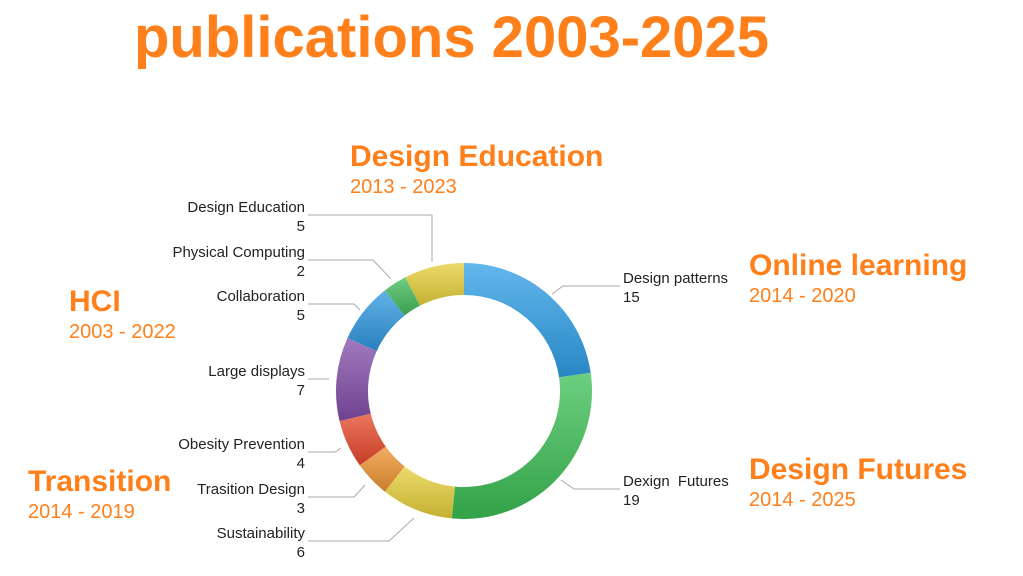 Image resolution: width=1023 pixels, height=576 pixels. What do you see at coordinates (631, 500) in the screenshot?
I see `slice-value: 19` at bounding box center [631, 500].